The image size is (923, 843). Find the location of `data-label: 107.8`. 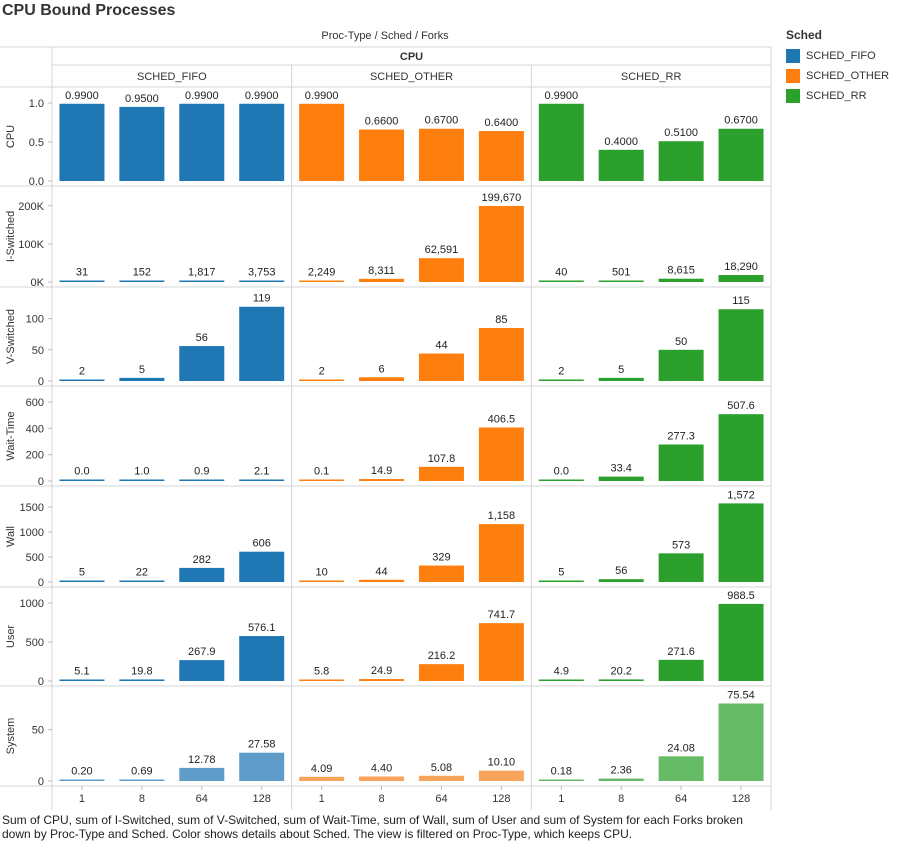

data-label: 107.8 is located at coordinates (442, 459).